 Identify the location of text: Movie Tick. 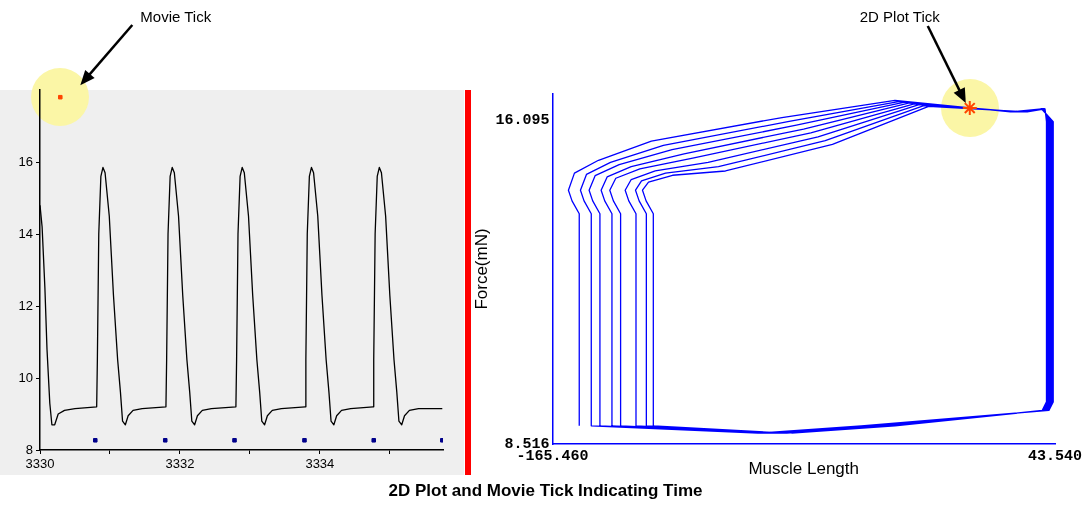
(176, 17).